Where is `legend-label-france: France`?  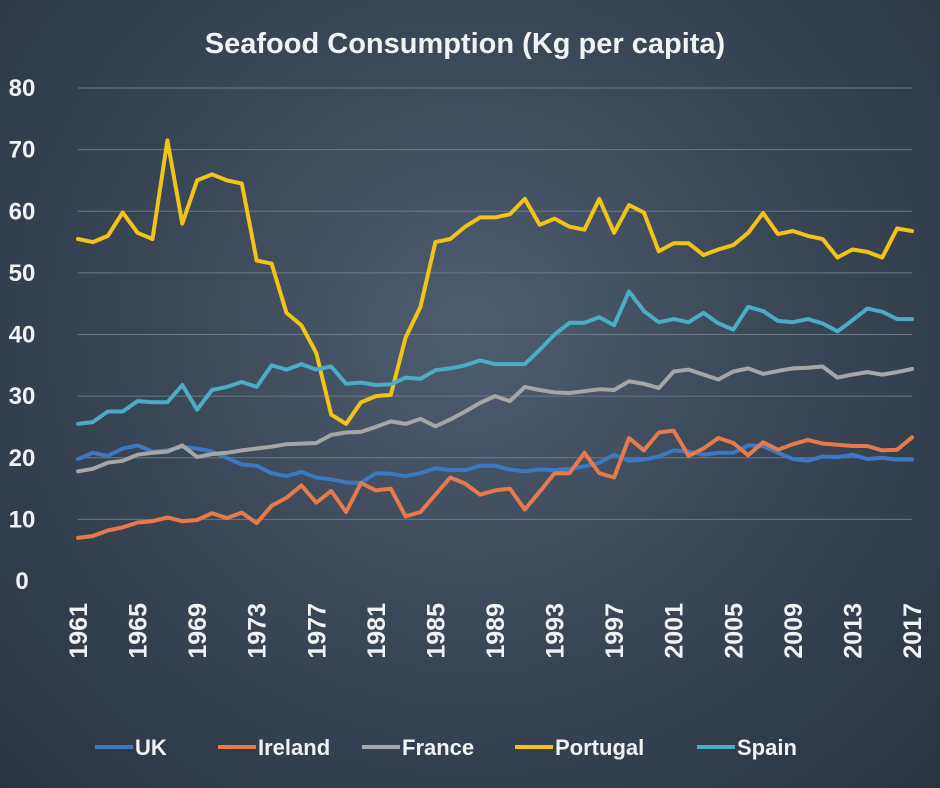
legend-label-france: France is located at coordinates (438, 747).